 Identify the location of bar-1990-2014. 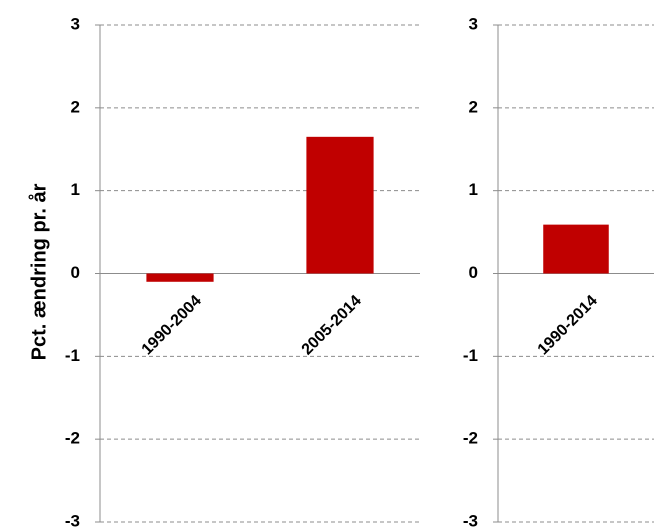
(576, 249).